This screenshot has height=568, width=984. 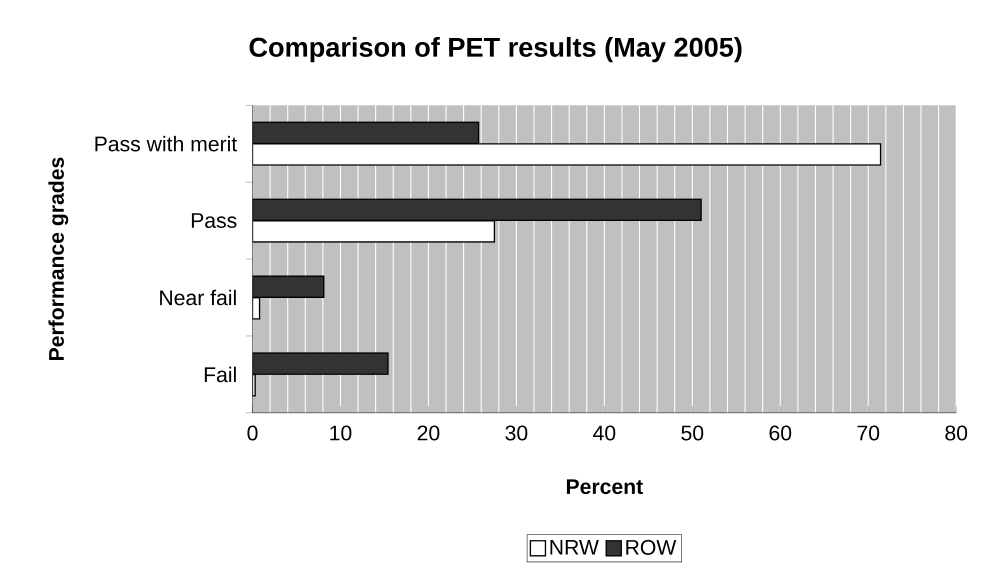 I want to click on x-tick-label: 30, so click(x=516, y=433).